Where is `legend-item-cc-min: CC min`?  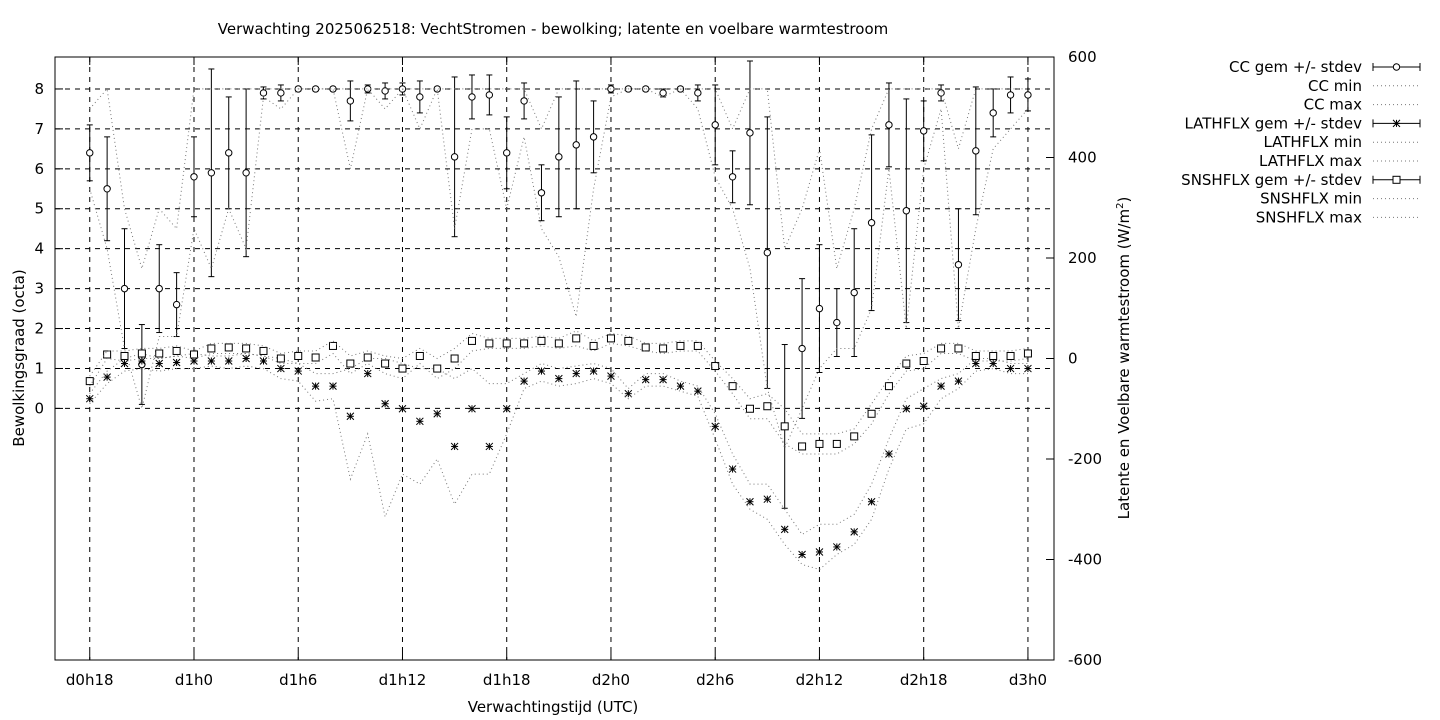
legend-item-cc-min: CC min is located at coordinates (1364, 86).